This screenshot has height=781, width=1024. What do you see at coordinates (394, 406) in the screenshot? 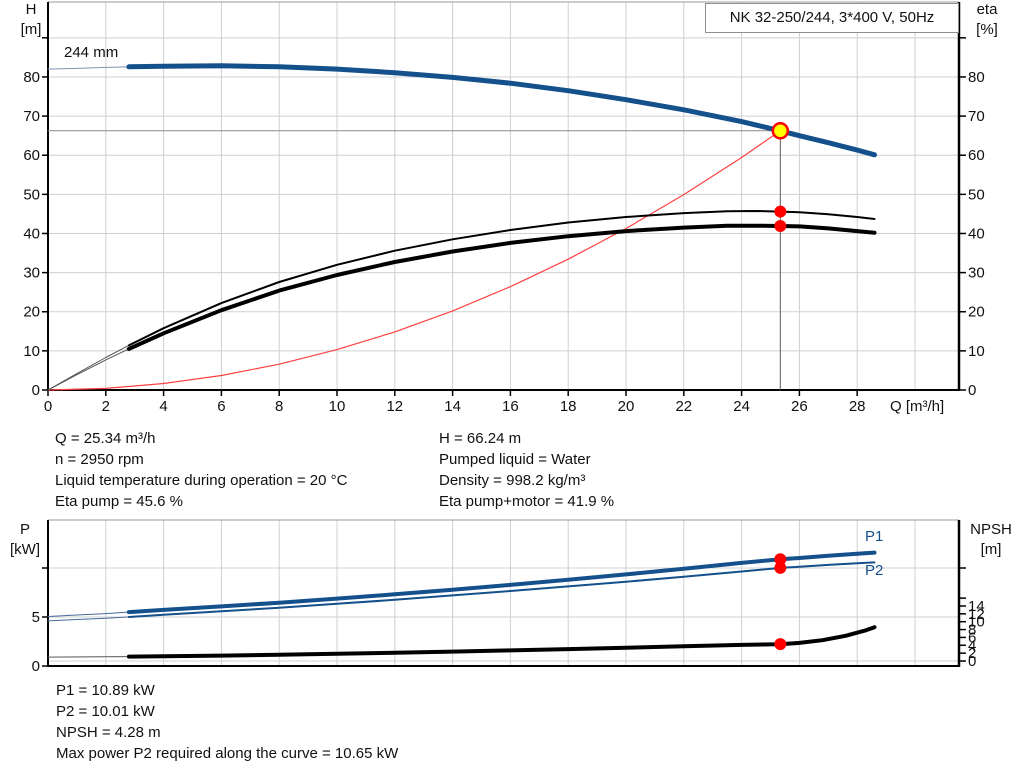
I see `x-tick-label: 12` at bounding box center [394, 406].